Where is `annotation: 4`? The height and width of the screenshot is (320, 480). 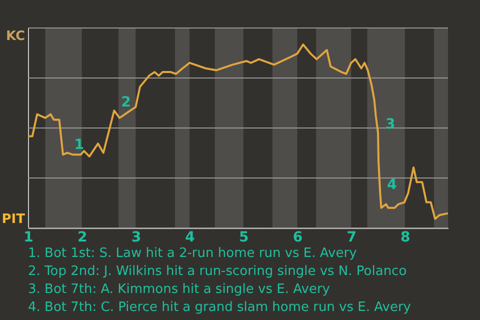
annotation: 4 is located at coordinates (392, 185).